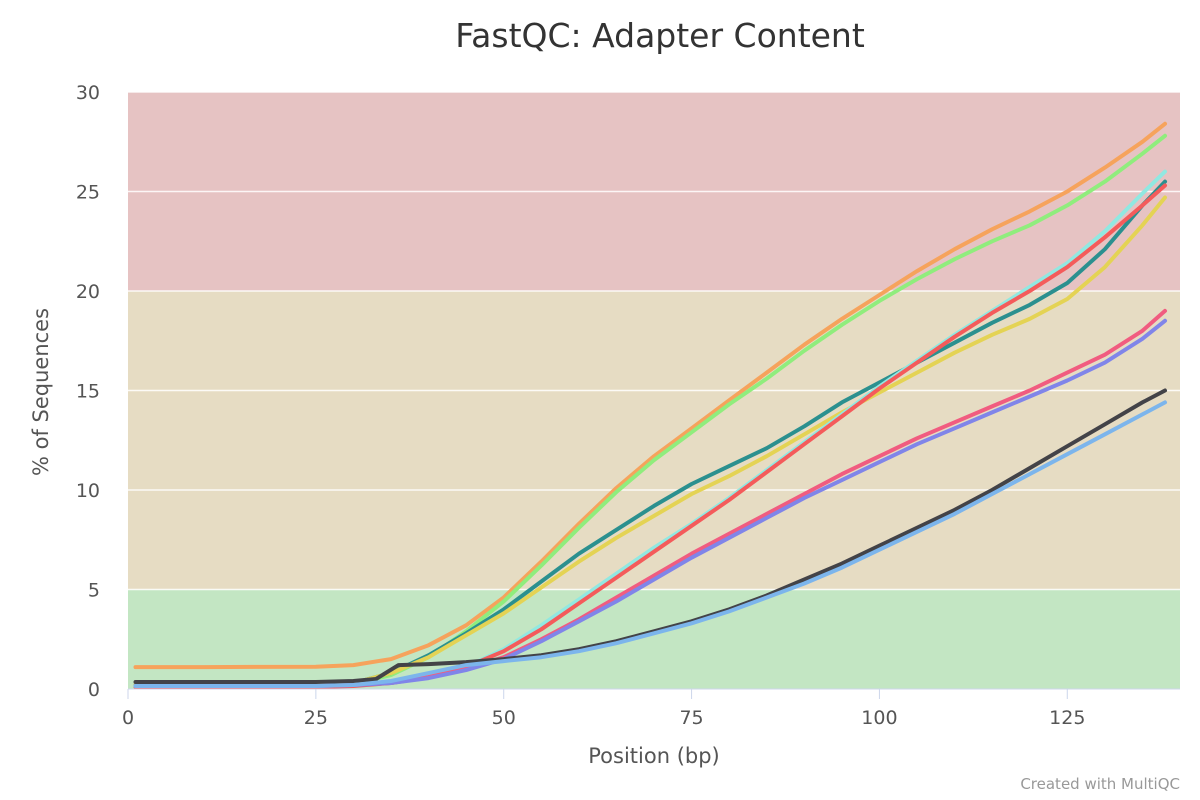 The width and height of the screenshot is (1200, 800). Describe the element at coordinates (603, 709) in the screenshot. I see `x-axis-ticks: 0 25 50 75 100 125` at that location.